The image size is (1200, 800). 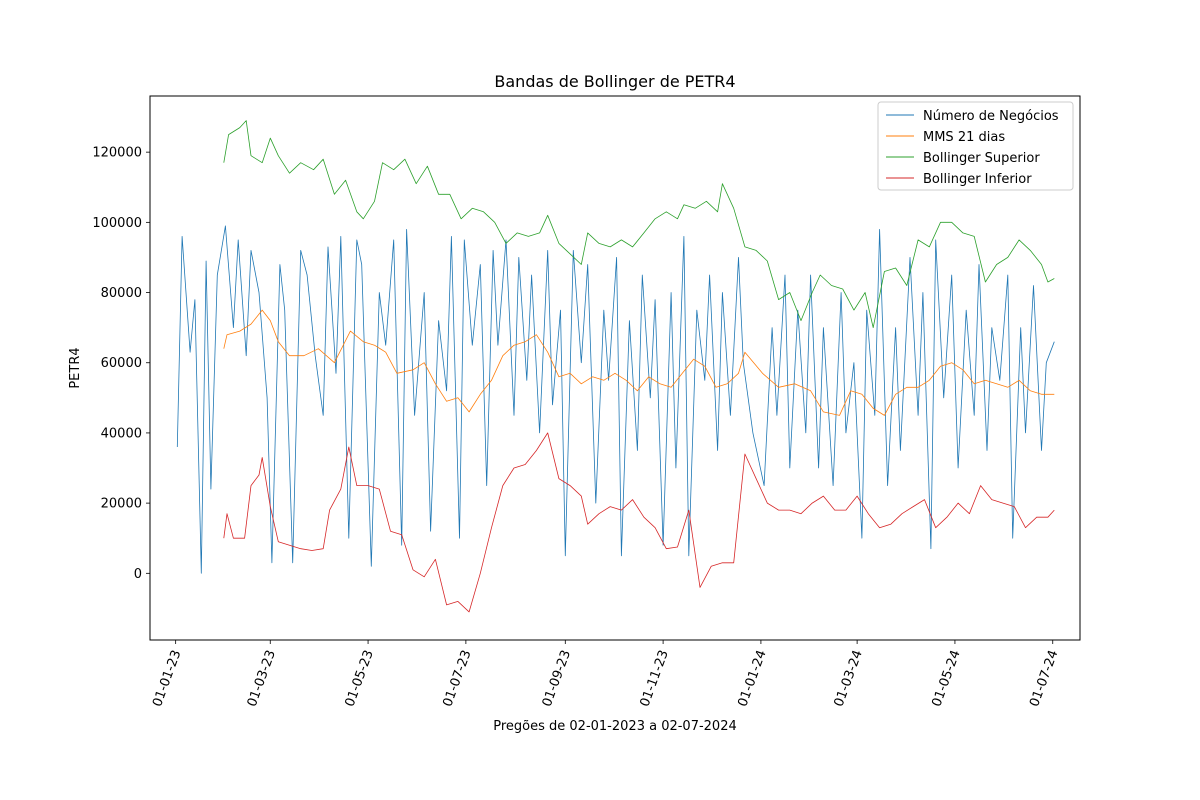 I want to click on y-tick-label: 40000, so click(x=121, y=433).